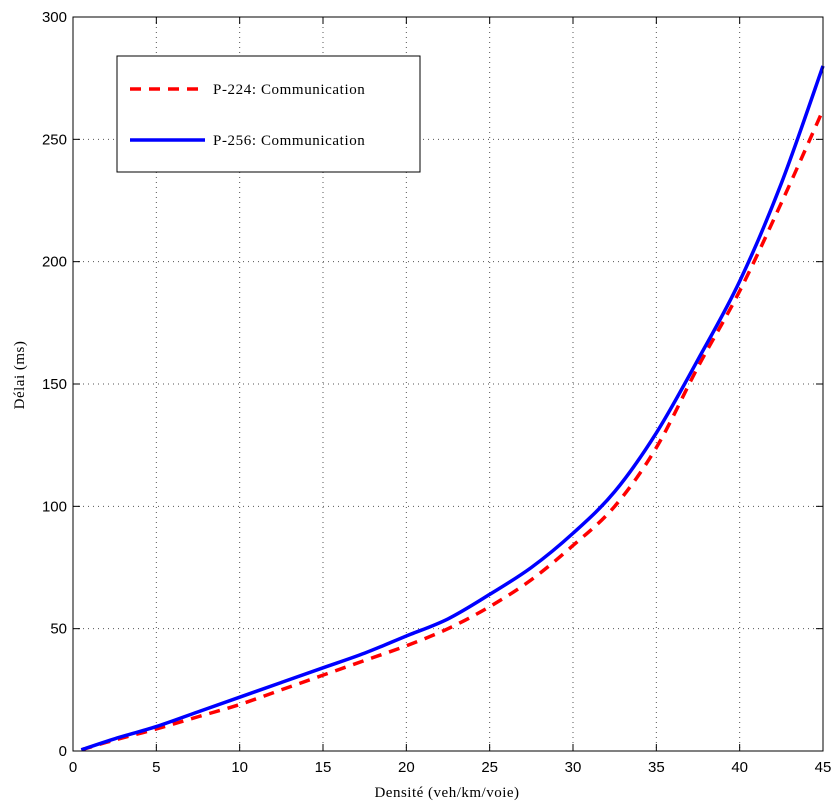 This screenshot has width=836, height=804. Describe the element at coordinates (54, 384) in the screenshot. I see `y-tick-label: 150` at that location.